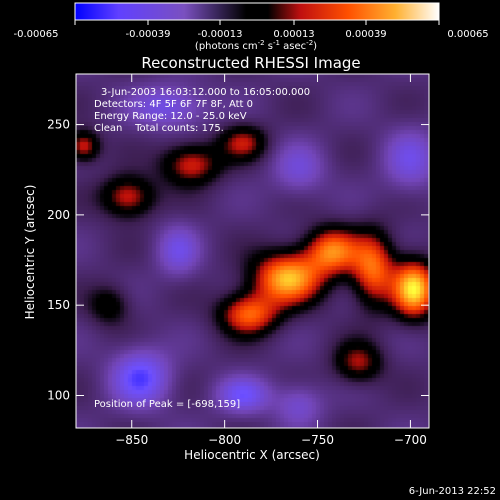 Image resolution: width=500 pixels, height=500 pixels. What do you see at coordinates (159, 128) in the screenshot?
I see `clean-counts-text: Clean Total counts: 175.` at bounding box center [159, 128].